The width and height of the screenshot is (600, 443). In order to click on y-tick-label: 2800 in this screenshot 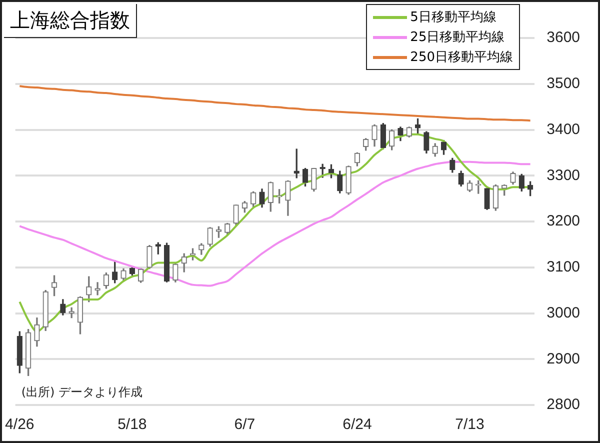, I will do `click(563, 405)`.